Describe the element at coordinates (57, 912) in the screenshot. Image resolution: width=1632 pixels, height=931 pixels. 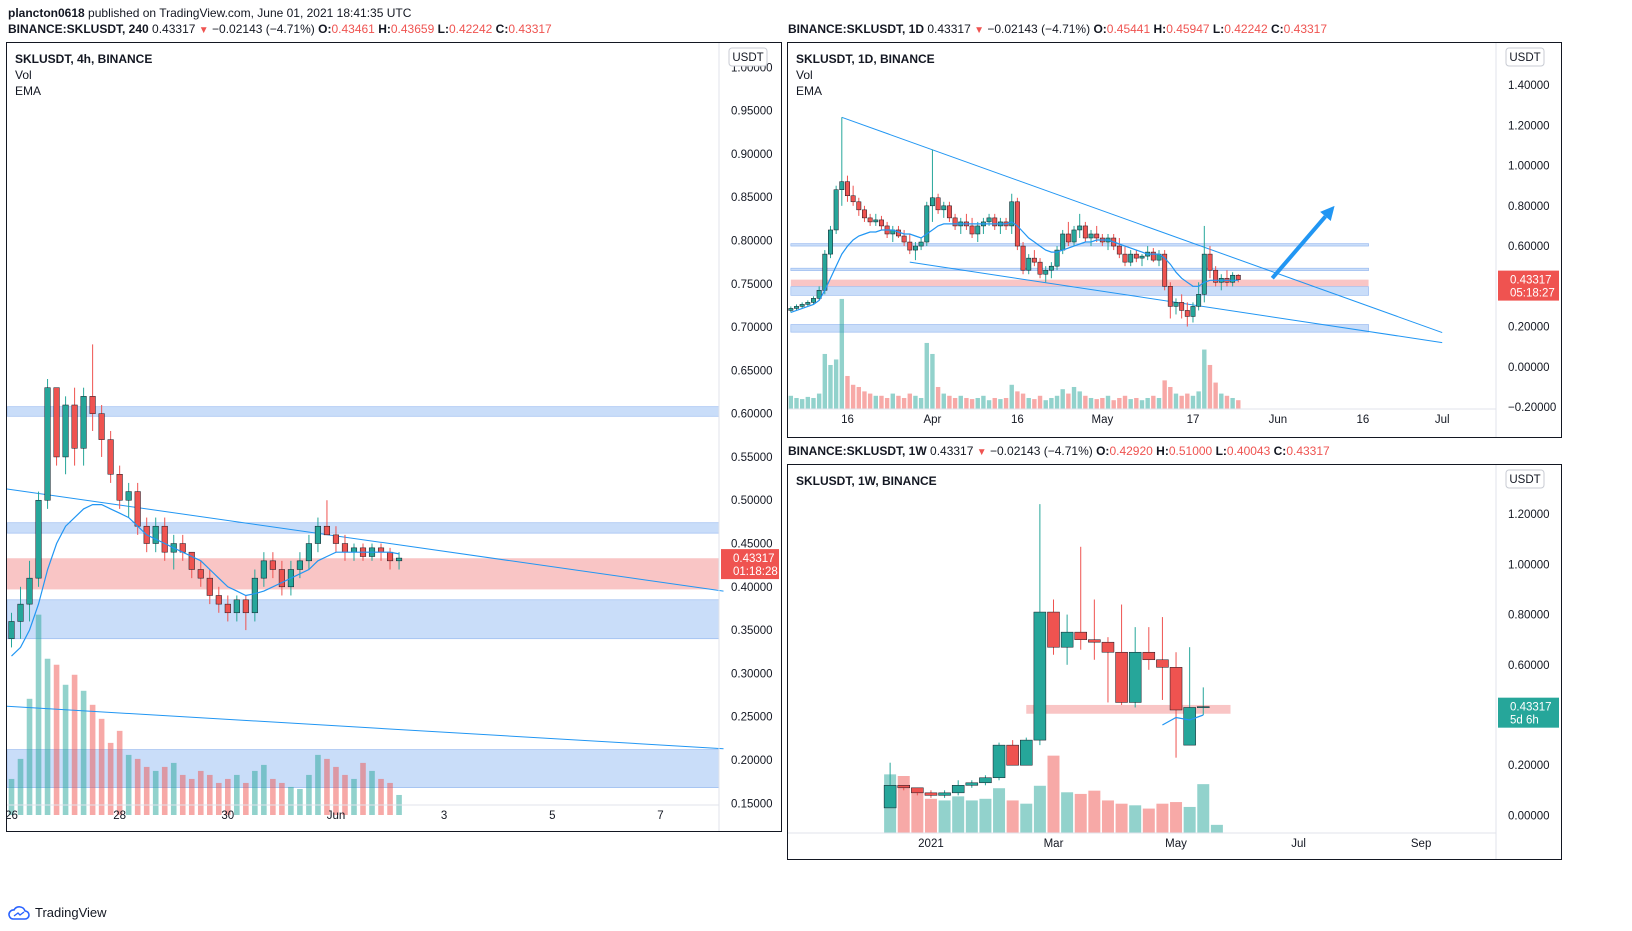
I see `tradingview-footer: TradingView` at that location.